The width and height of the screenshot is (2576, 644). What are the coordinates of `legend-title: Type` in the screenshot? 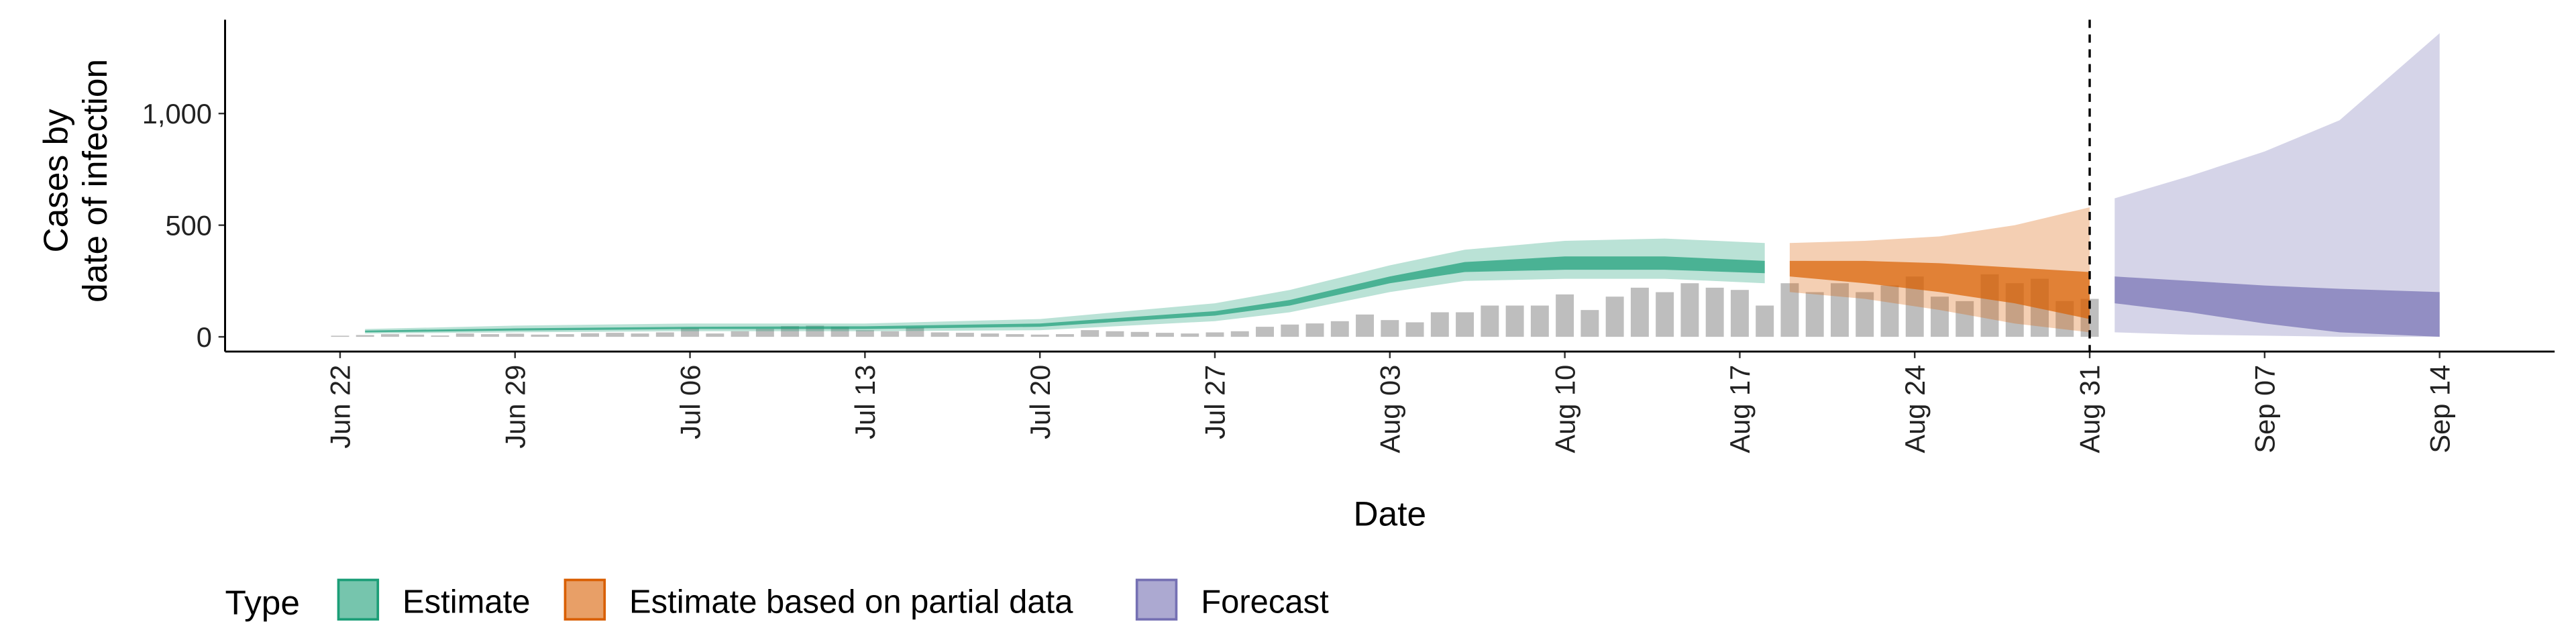 It's located at (262, 602).